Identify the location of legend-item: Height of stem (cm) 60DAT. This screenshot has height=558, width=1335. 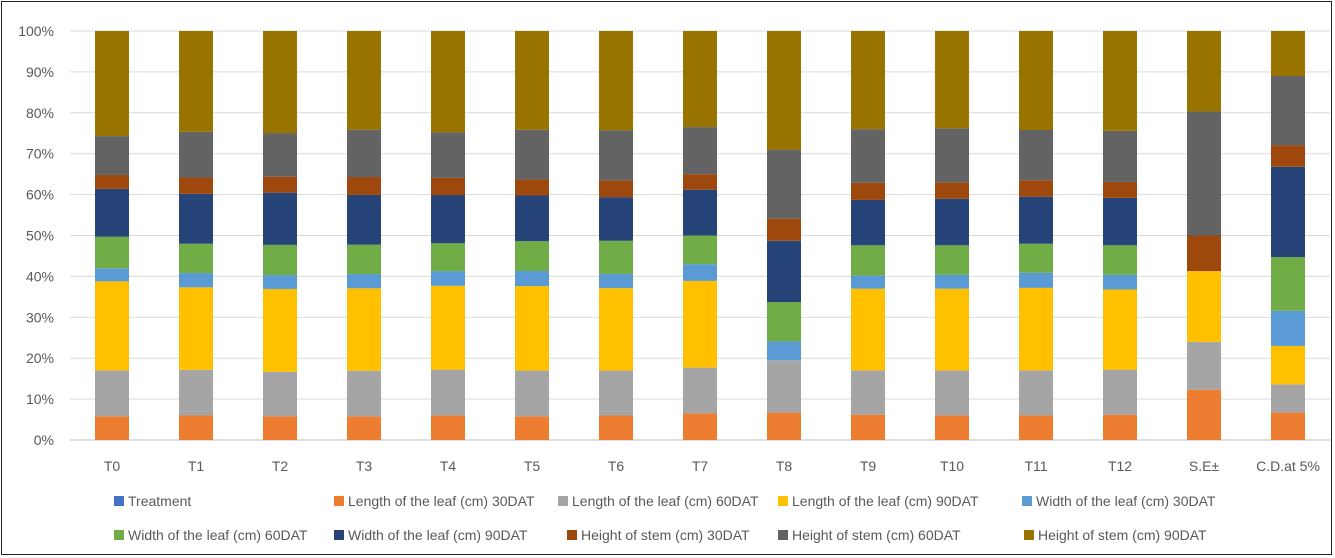
(869, 535).